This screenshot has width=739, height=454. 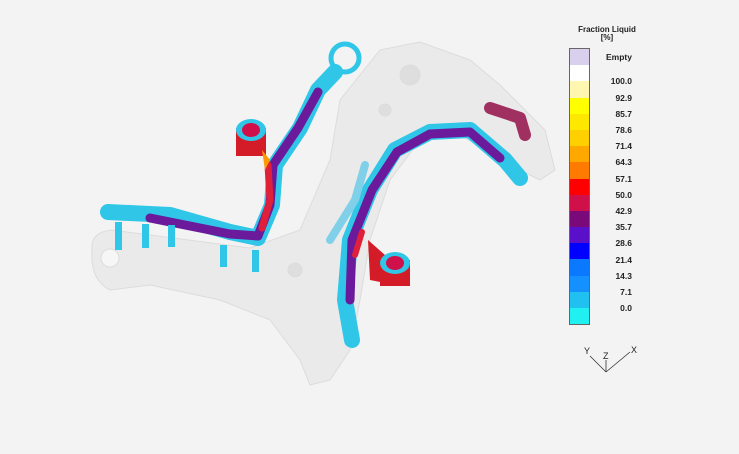 What do you see at coordinates (623, 243) in the screenshot?
I see `legend-label: 28.6` at bounding box center [623, 243].